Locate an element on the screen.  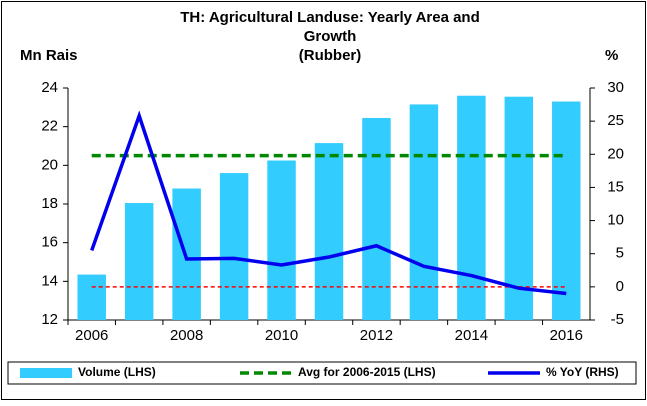
y2-tick-label: 15 is located at coordinates (615, 186).